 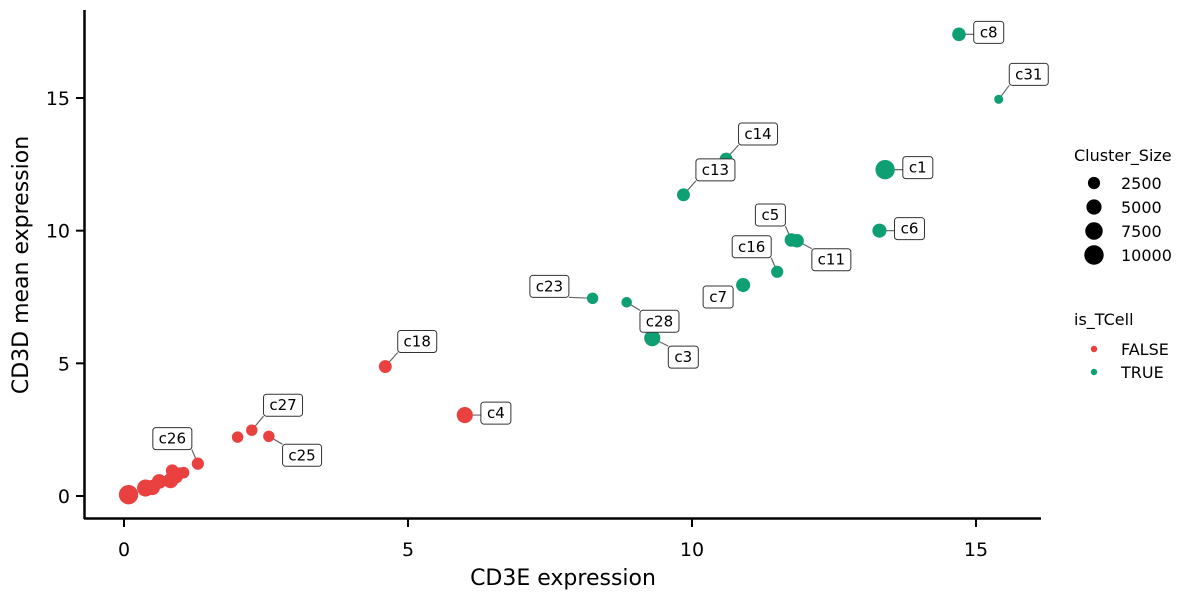 I want to click on point-label: c5, so click(x=771, y=215).